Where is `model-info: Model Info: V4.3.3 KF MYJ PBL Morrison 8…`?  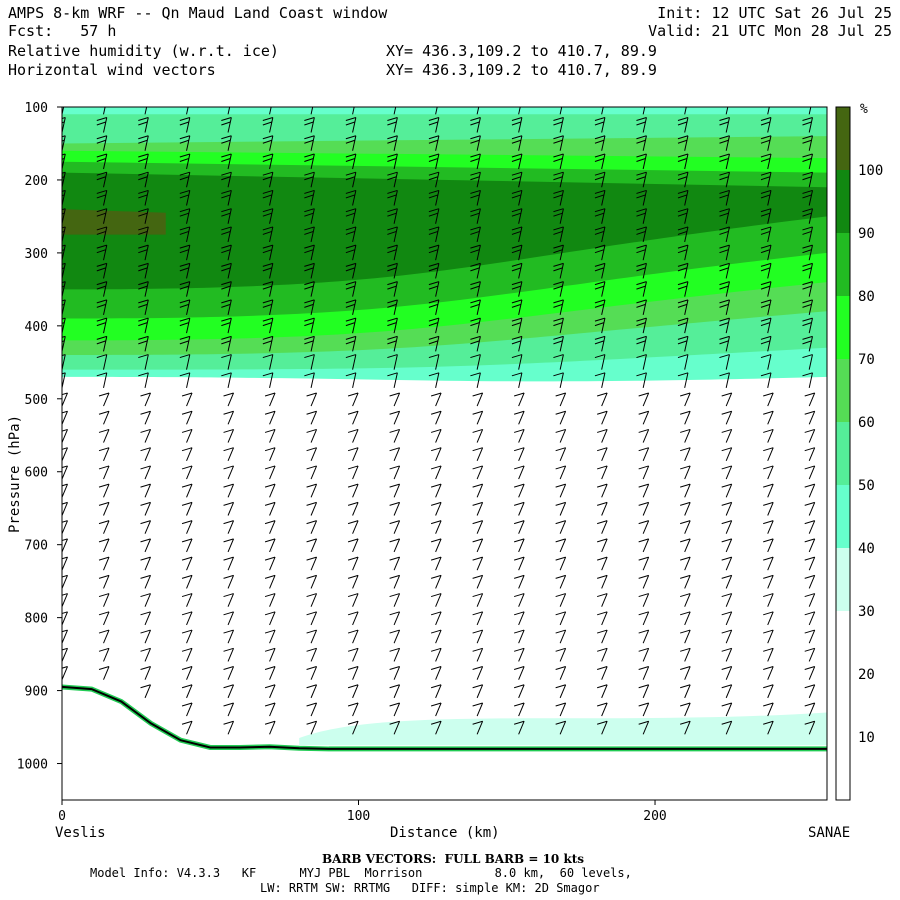
model-info: Model Info: V4.3.3 KF MYJ PBL Morrison 8… is located at coordinates (361, 873).